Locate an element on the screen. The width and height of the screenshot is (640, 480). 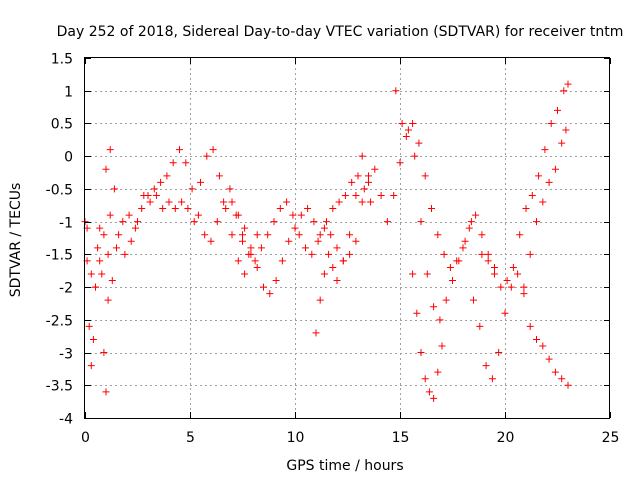
series-arc-h is located at coordinates (433, 205).